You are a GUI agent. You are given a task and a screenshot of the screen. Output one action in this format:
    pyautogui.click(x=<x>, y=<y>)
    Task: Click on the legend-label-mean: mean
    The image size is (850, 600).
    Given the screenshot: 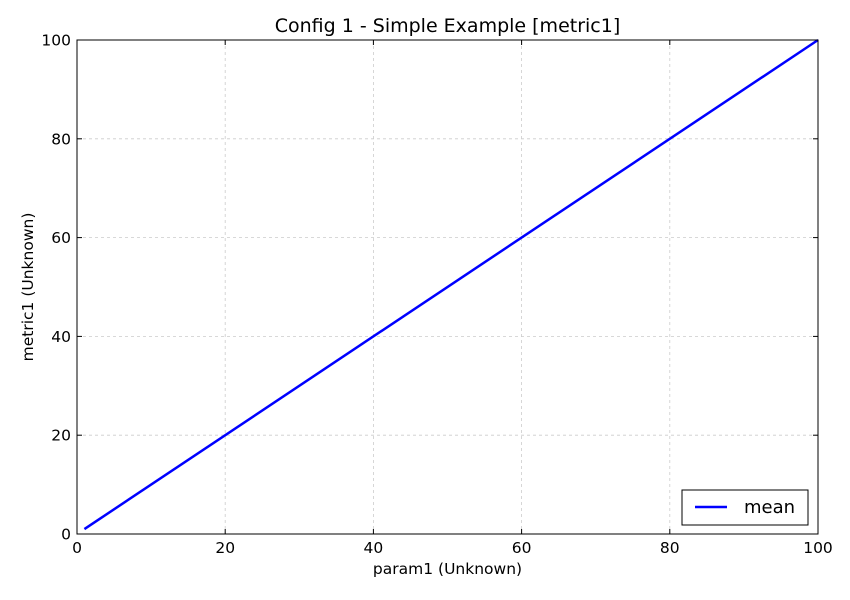 What is the action you would take?
    pyautogui.click(x=769, y=507)
    